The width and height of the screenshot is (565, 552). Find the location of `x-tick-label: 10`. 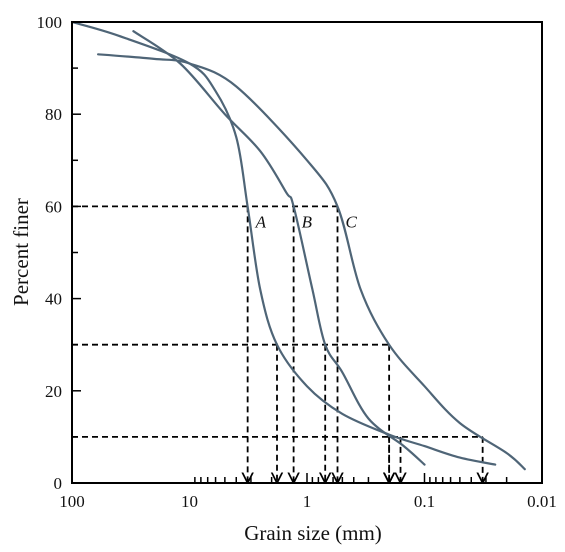

x-tick-label: 10 is located at coordinates (189, 501).